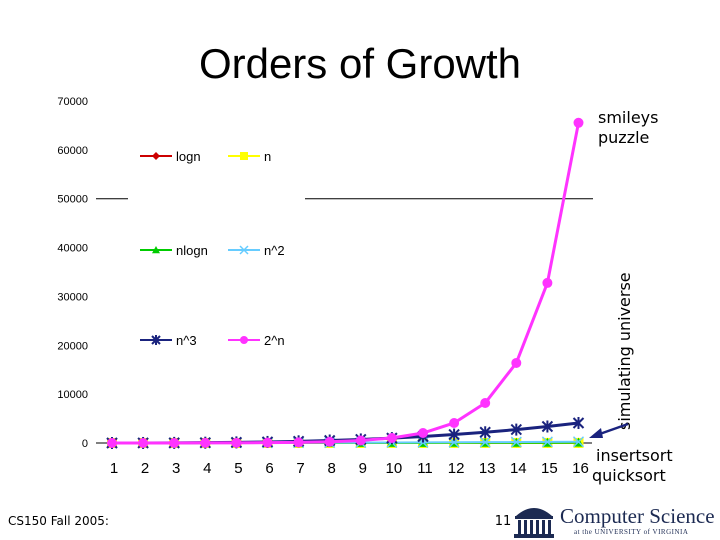 The height and width of the screenshot is (540, 720). Describe the element at coordinates (634, 455) in the screenshot. I see `annotation-bottom-line1: insertsort` at that location.